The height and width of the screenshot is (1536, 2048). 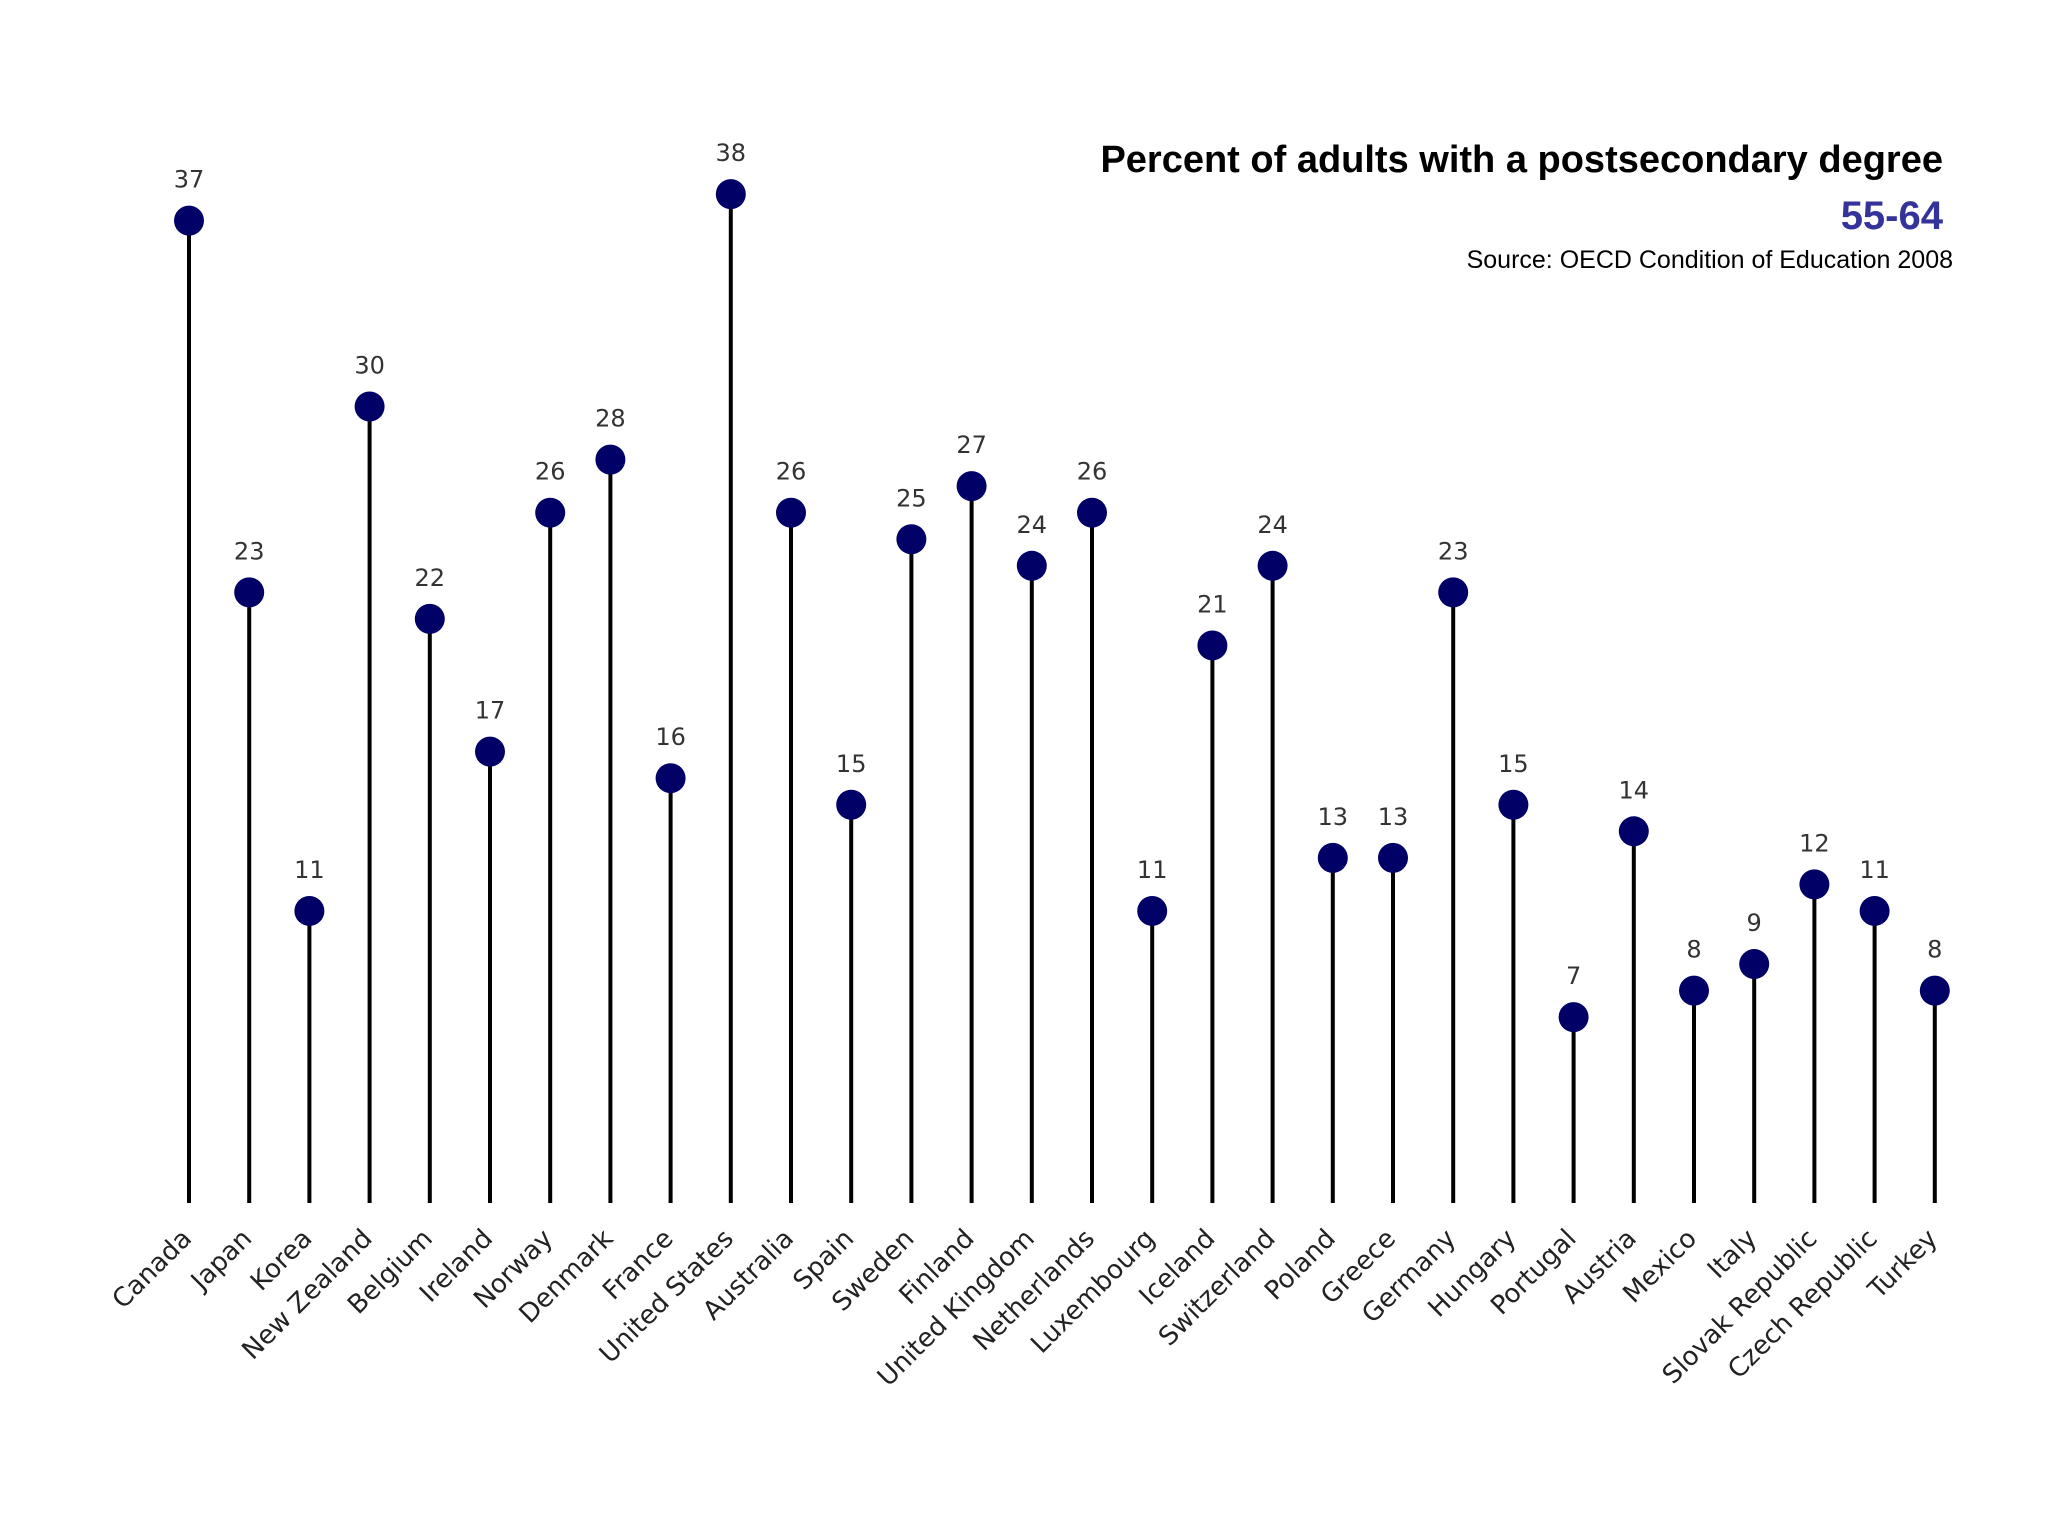 What do you see at coordinates (1212, 645) in the screenshot?
I see `point-iceland` at bounding box center [1212, 645].